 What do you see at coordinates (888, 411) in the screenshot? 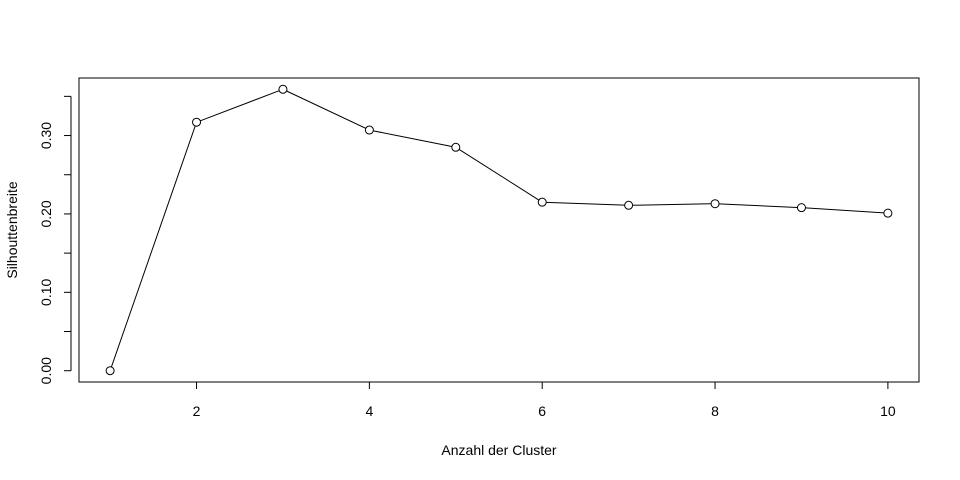
I see `x-tick-label-10: 10` at bounding box center [888, 411].